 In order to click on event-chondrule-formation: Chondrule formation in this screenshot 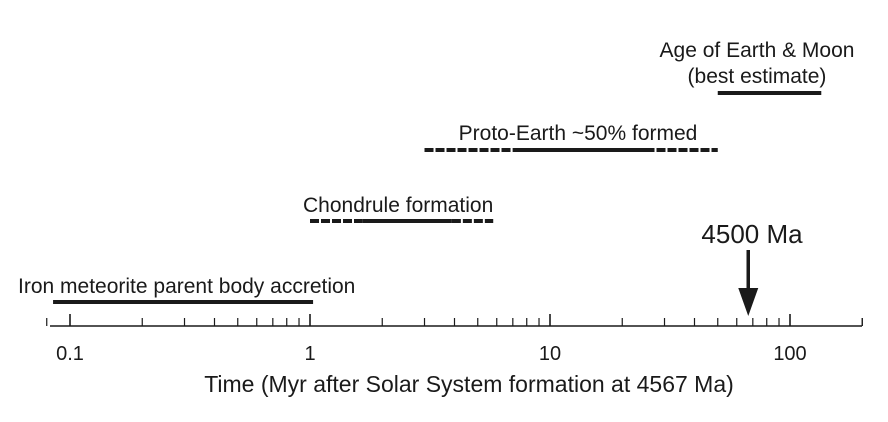, I will do `click(398, 208)`.